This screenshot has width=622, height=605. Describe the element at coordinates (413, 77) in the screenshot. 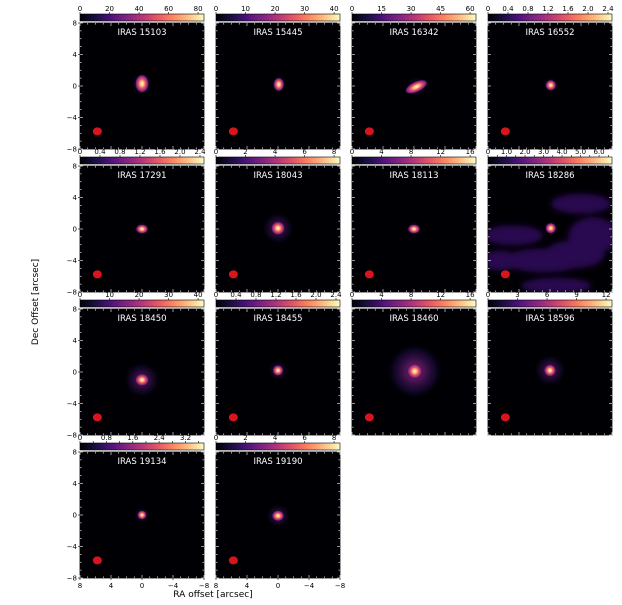

I see `panel-iras-16342: 0 15 30 45 60 IRAS 16342` at that location.